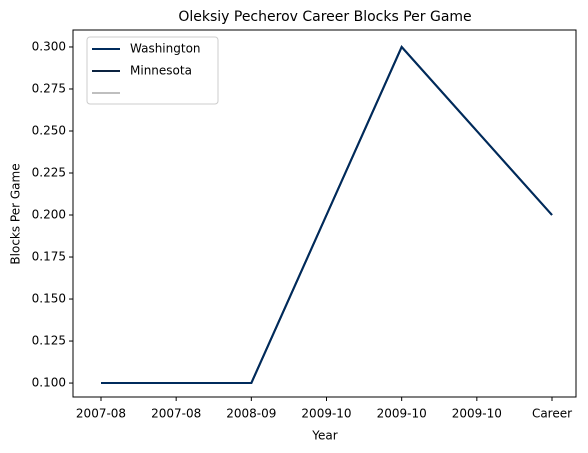 The image size is (588, 453). I want to click on x-tick-label: Career, so click(552, 414).